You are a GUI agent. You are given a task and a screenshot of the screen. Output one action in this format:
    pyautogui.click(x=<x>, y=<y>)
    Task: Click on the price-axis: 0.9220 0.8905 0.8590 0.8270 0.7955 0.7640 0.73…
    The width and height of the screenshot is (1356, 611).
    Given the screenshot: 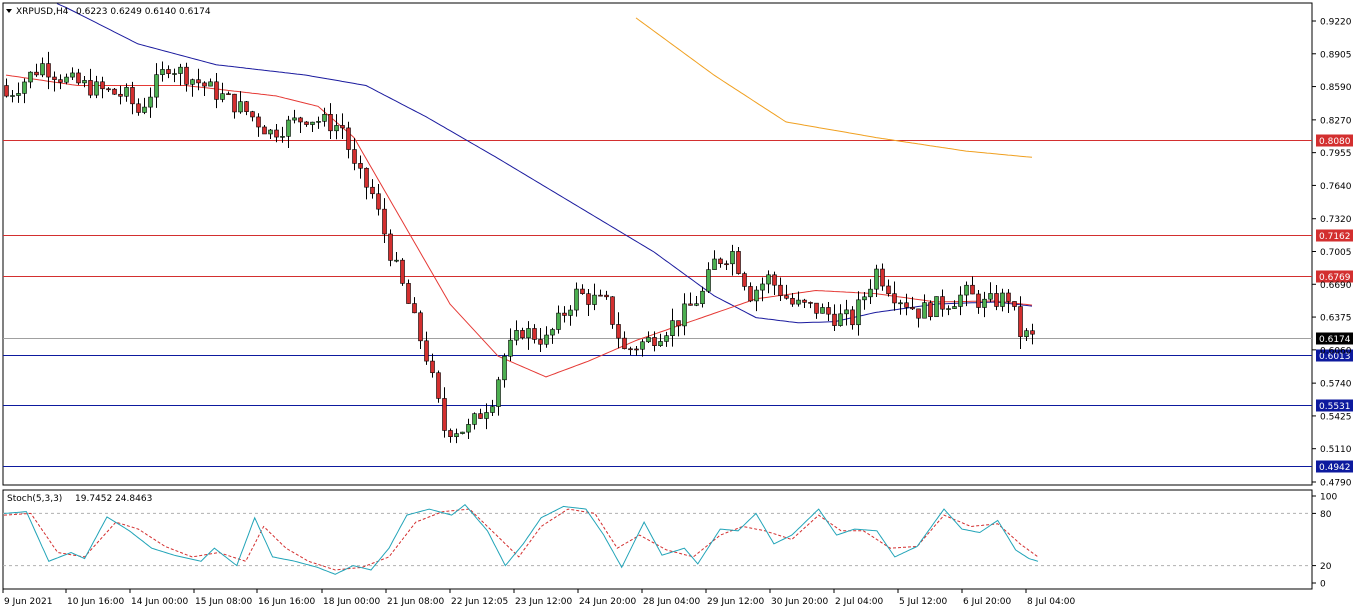 What is the action you would take?
    pyautogui.click(x=1332, y=253)
    